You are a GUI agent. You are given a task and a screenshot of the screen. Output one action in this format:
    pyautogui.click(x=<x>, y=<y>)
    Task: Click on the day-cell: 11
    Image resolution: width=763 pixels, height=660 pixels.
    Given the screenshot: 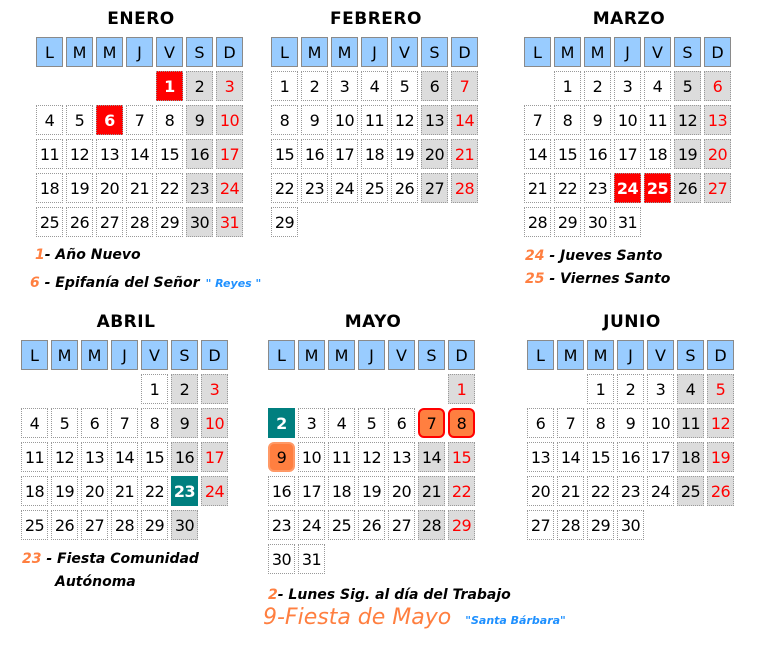 What is the action you would take?
    pyautogui.click(x=690, y=423)
    